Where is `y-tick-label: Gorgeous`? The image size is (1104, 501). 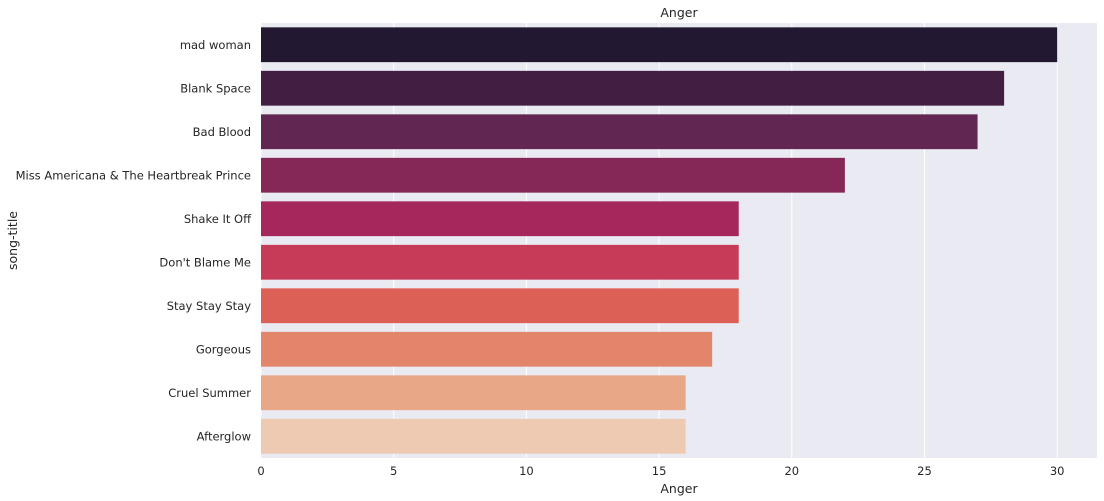
y-tick-label: Gorgeous is located at coordinates (223, 349).